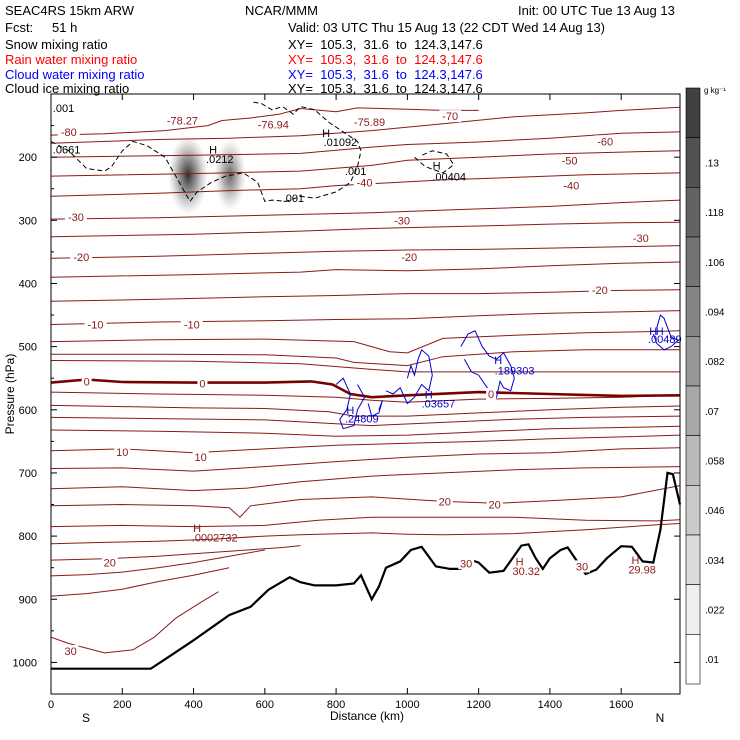  What do you see at coordinates (385, 88) in the screenshot?
I see `legend-cloud-ice-xy: XY= 105.3, 31.6 to 124.3,147.6` at bounding box center [385, 88].